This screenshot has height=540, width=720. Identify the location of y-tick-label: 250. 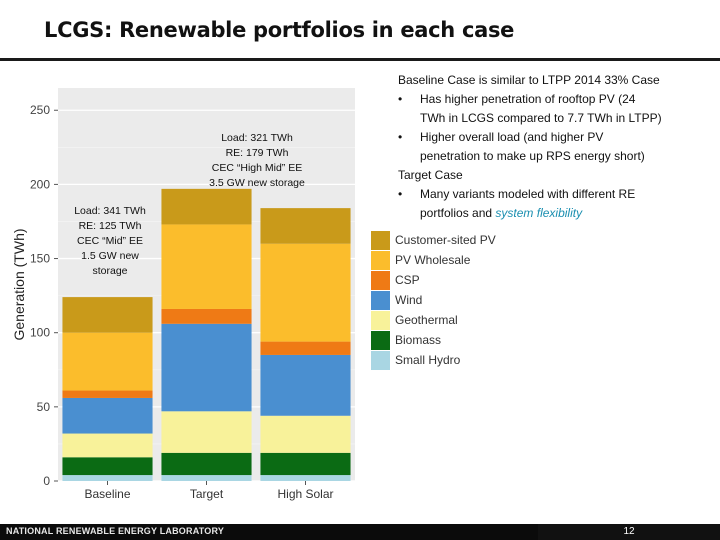
(40, 110).